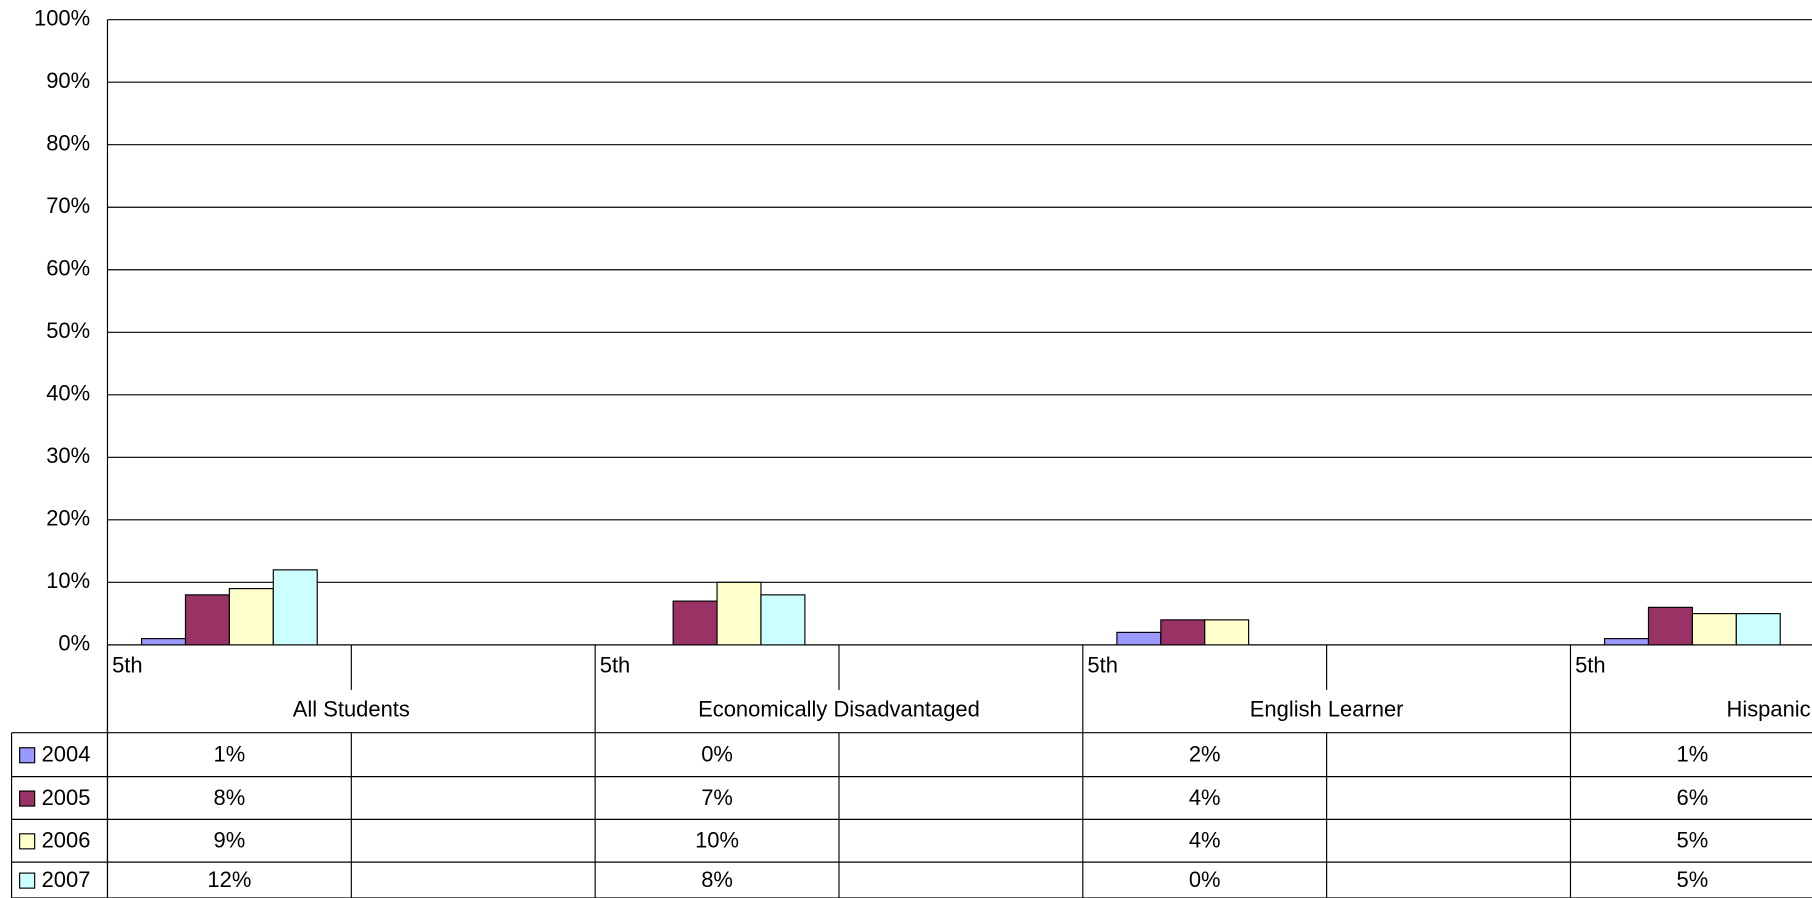 This screenshot has height=898, width=1812. What do you see at coordinates (68, 268) in the screenshot?
I see `y-tick-label: 60%` at bounding box center [68, 268].